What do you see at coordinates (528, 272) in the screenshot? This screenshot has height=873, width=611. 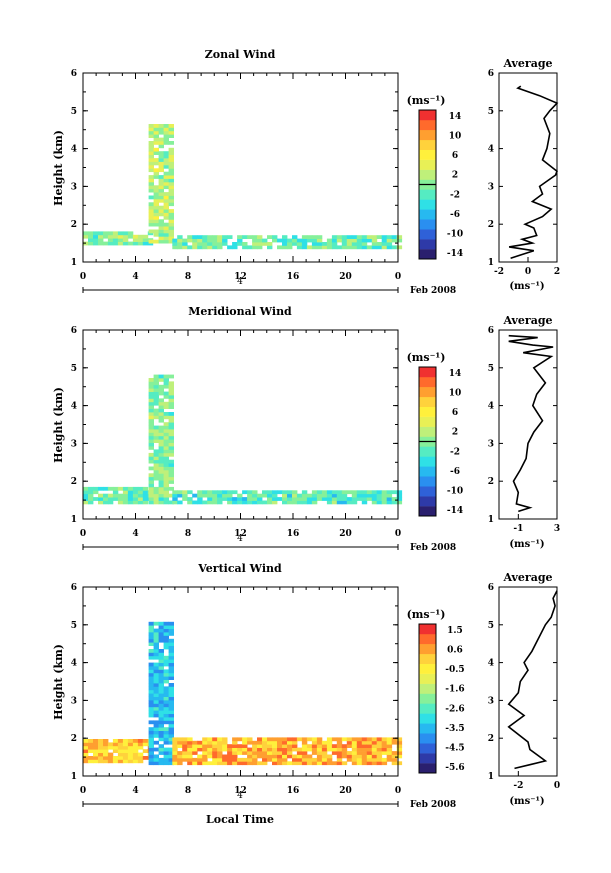 I see `profile-x-tick-label: 0` at bounding box center [528, 272].